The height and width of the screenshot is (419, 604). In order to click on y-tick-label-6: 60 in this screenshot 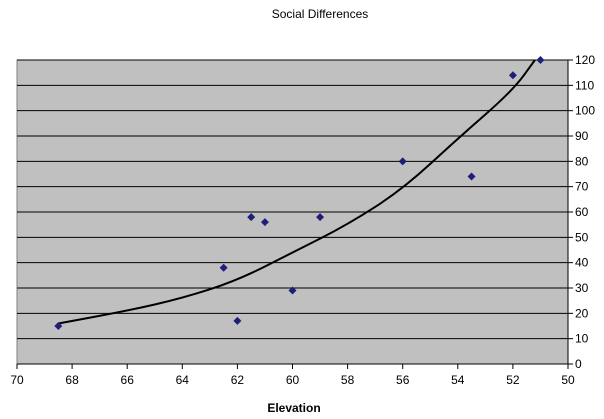, I will do `click(582, 212)`.